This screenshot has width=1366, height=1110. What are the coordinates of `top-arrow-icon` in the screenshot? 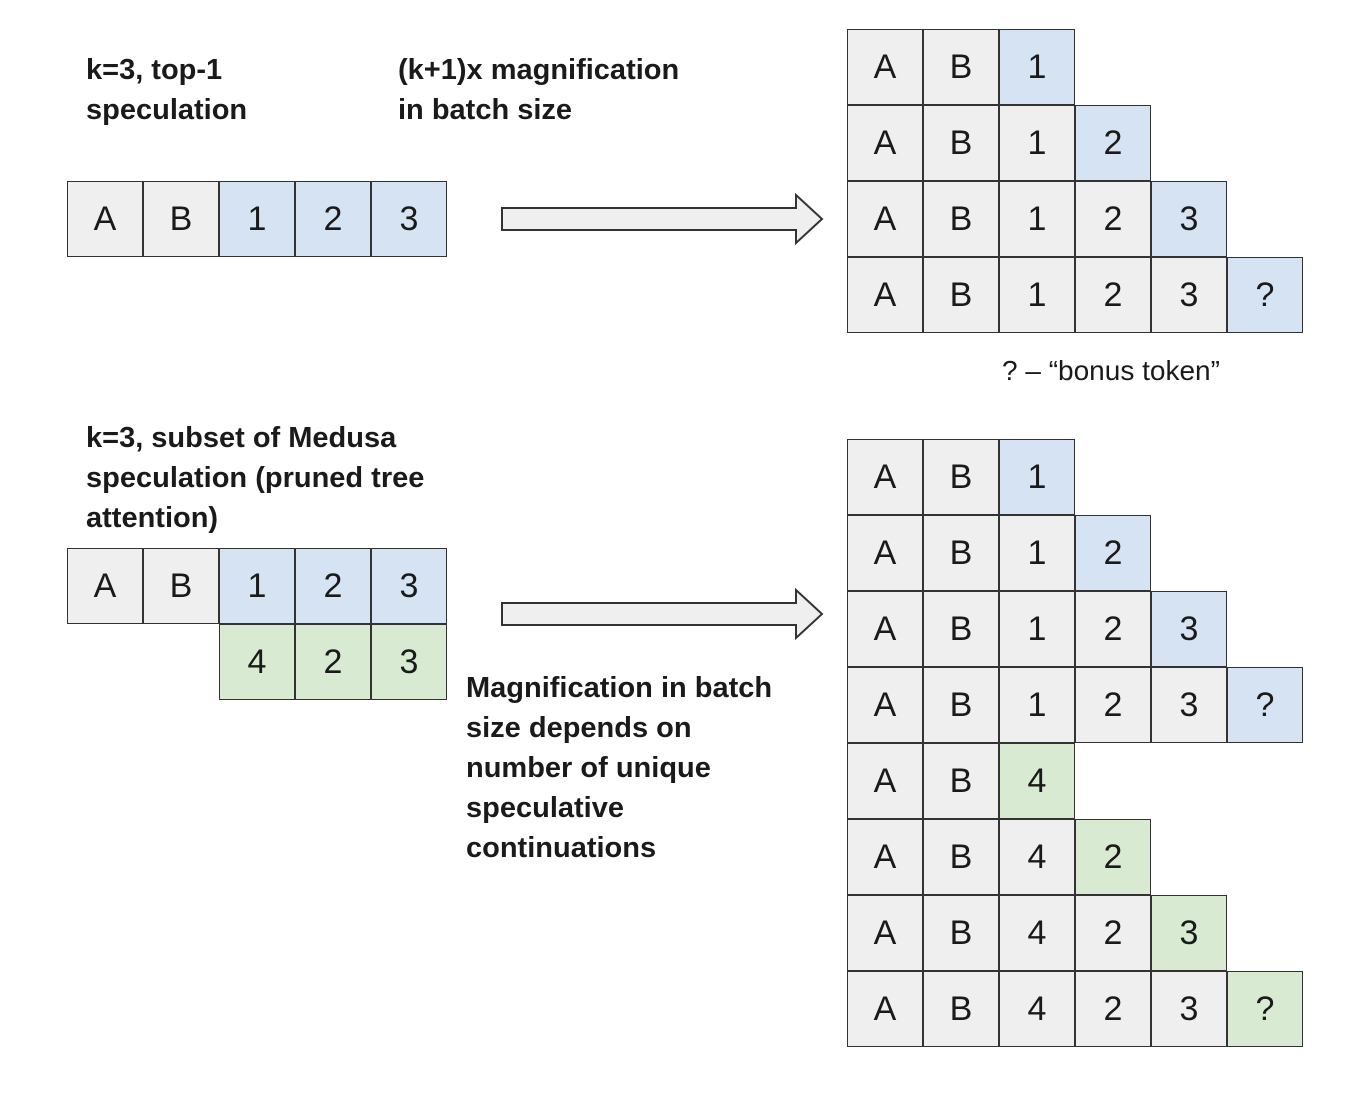 It's located at (662, 219).